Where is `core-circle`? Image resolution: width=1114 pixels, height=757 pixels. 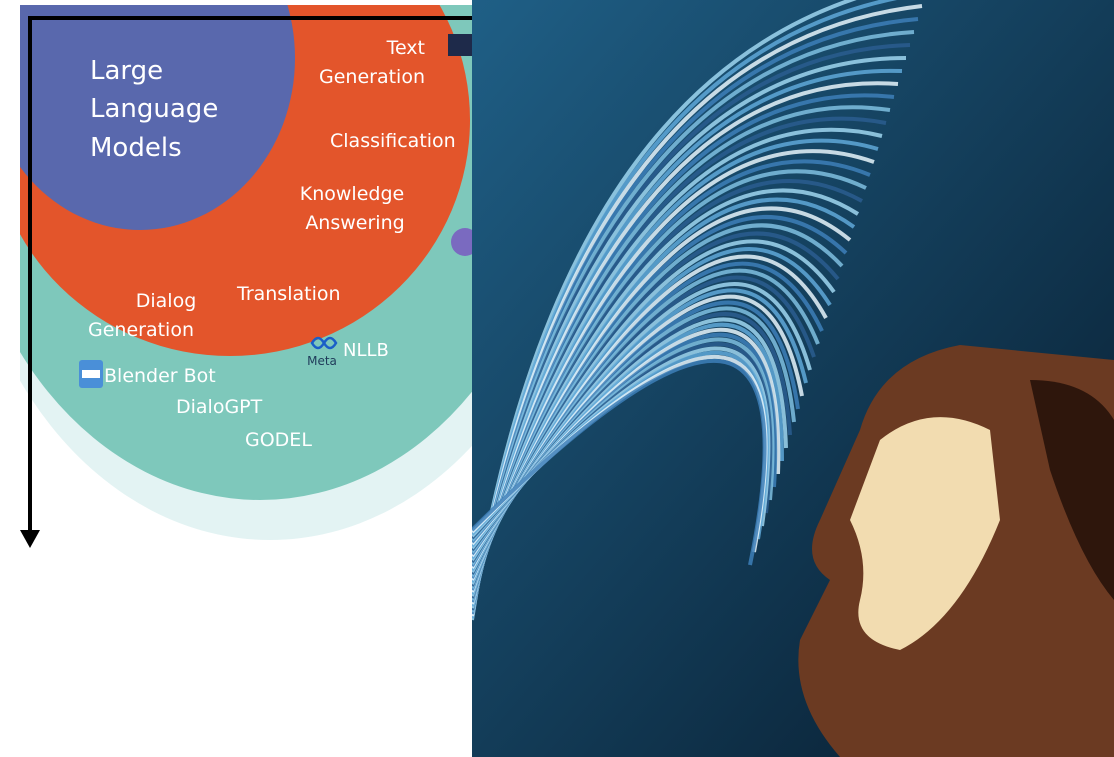
core-circle is located at coordinates (157, 117).